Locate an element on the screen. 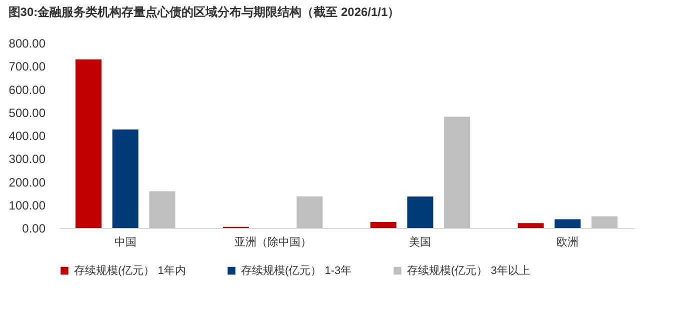 Image resolution: width=677 pixels, height=326 pixels. x-tick-label: 欧洲 is located at coordinates (567, 242).